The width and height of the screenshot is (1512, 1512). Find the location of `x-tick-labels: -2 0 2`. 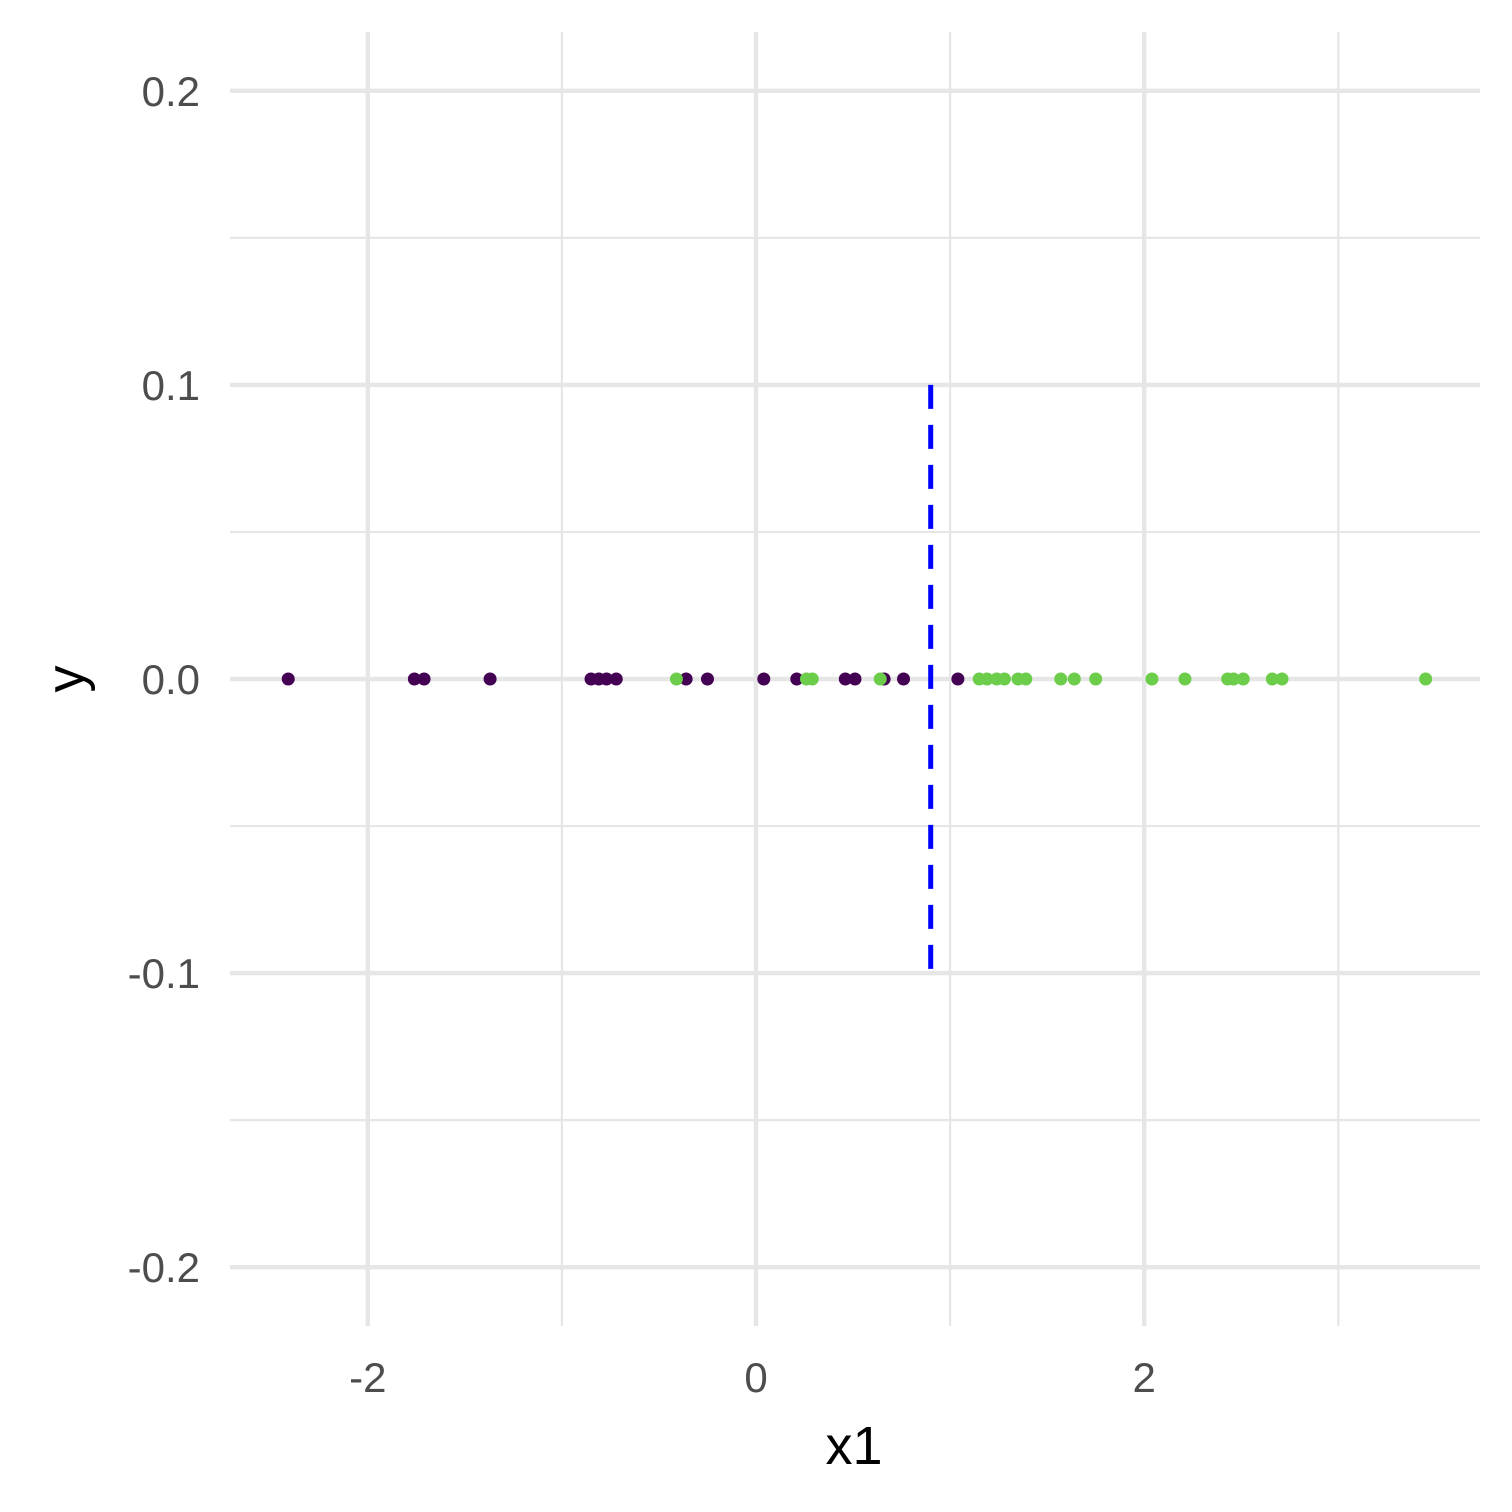

x-tick-labels: -2 0 2 is located at coordinates (752, 1377).